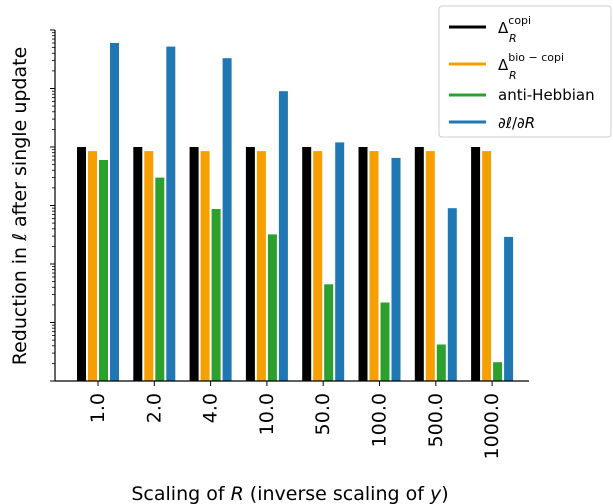 Image resolution: width=613 pixels, height=504 pixels. Describe the element at coordinates (211, 408) in the screenshot. I see `x-tick-label: 4.0` at that location.